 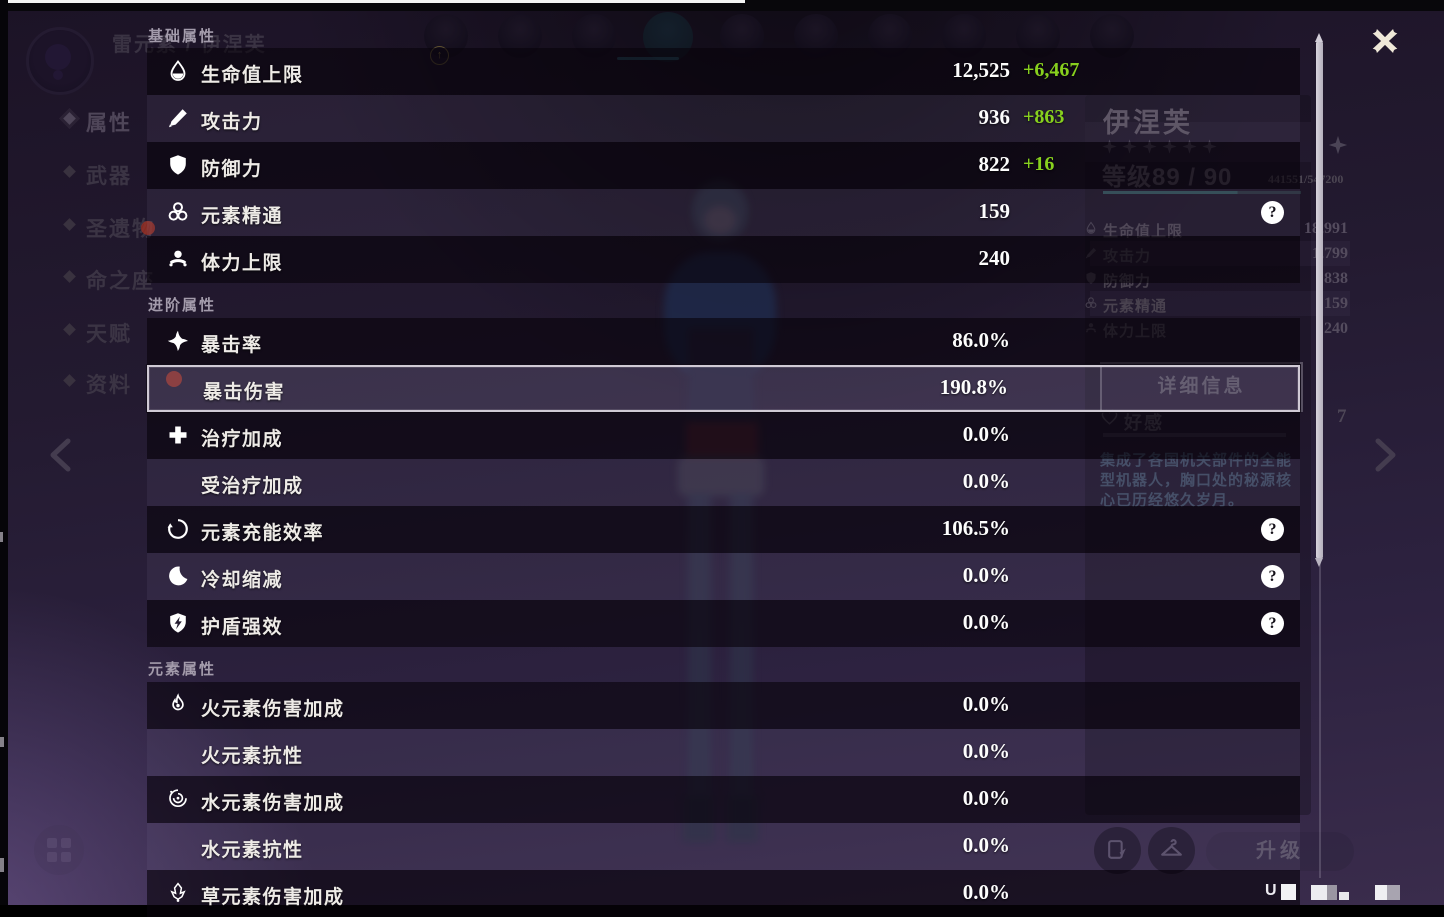 What do you see at coordinates (1280, 851) in the screenshot?
I see `upgrade-button: 升级` at bounding box center [1280, 851].